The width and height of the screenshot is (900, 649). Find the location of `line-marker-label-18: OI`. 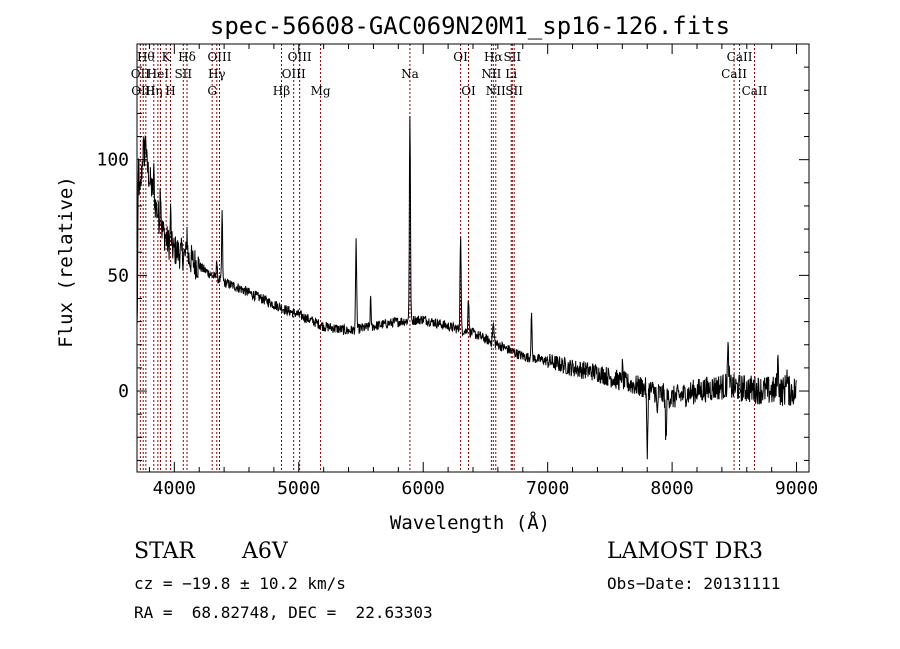

line-marker-label-18: OI is located at coordinates (460, 57).